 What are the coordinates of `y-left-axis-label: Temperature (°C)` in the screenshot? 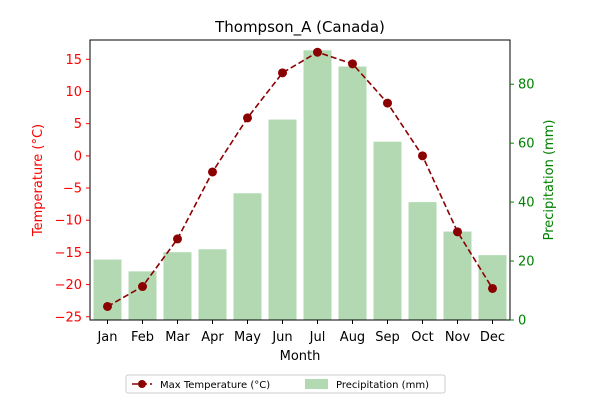 It's located at (38, 180).